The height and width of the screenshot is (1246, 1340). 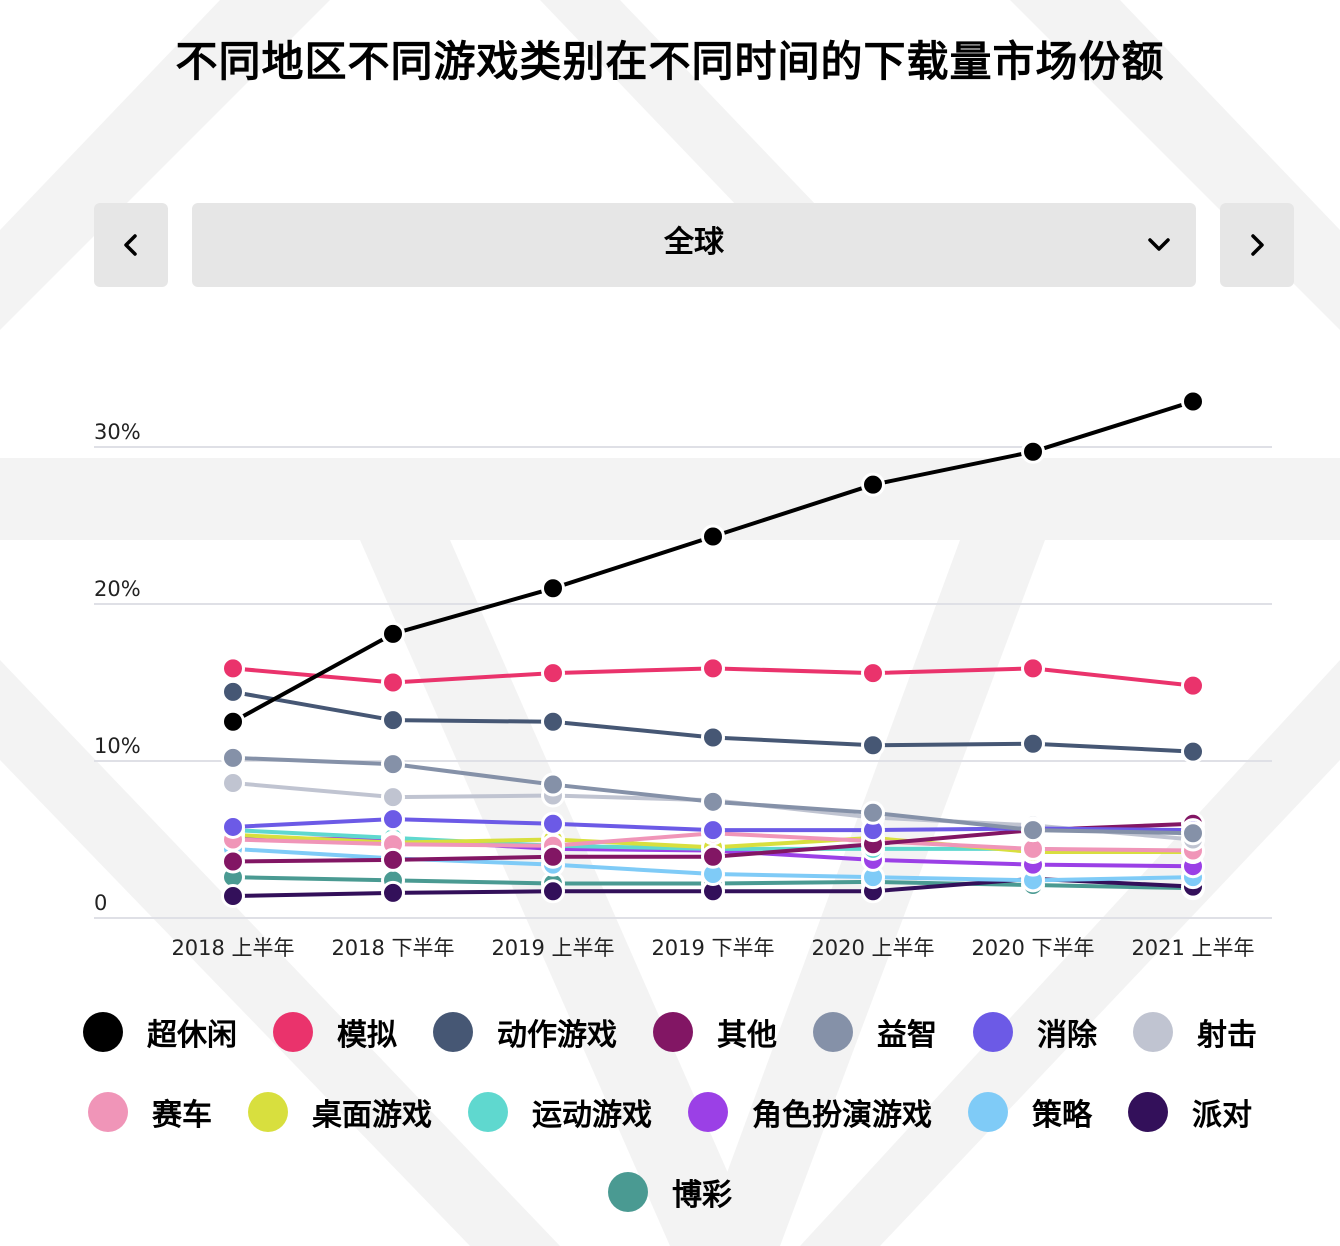 I want to click on legend-label: 消除, so click(x=1067, y=1035).